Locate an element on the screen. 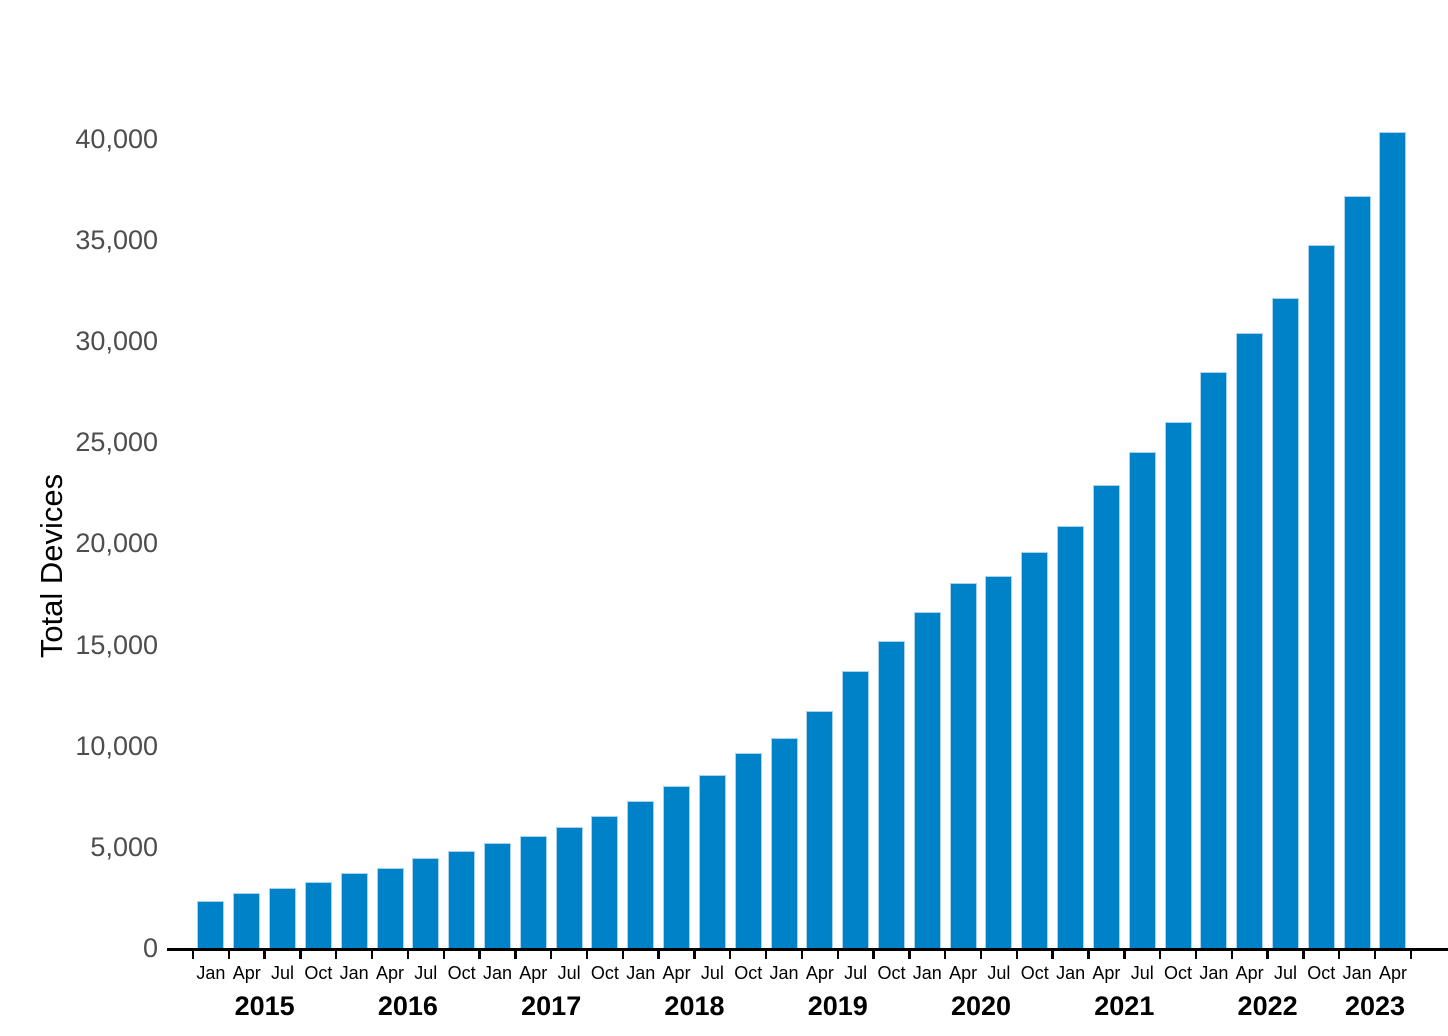 The height and width of the screenshot is (1036, 1448). x-month-label-jul-2019: Jul is located at coordinates (856, 973).